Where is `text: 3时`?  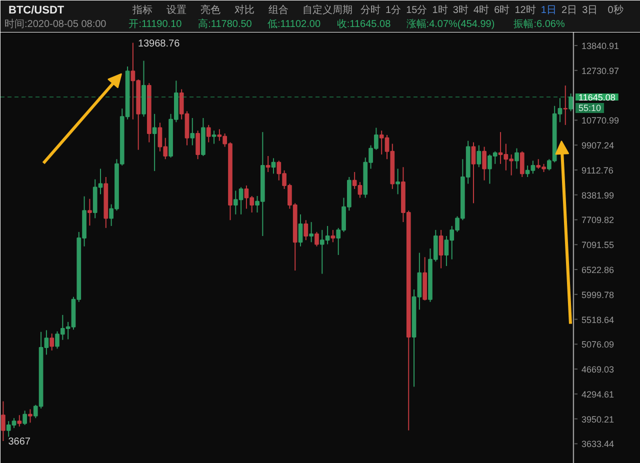
text: 3时 is located at coordinates (460, 10).